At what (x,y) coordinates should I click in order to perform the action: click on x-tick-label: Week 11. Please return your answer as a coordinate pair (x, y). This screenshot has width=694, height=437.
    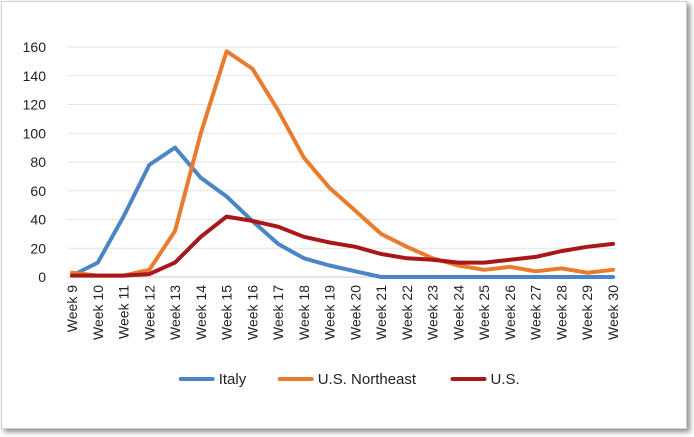
    Looking at the image, I should click on (124, 312).